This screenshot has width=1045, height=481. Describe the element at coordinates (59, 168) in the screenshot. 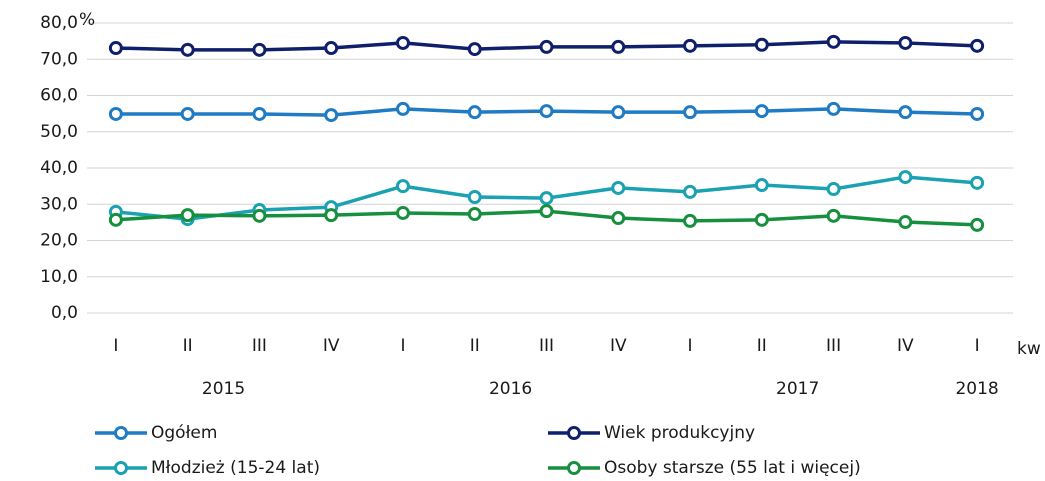

I see `y-tick-label: 40,0` at that location.